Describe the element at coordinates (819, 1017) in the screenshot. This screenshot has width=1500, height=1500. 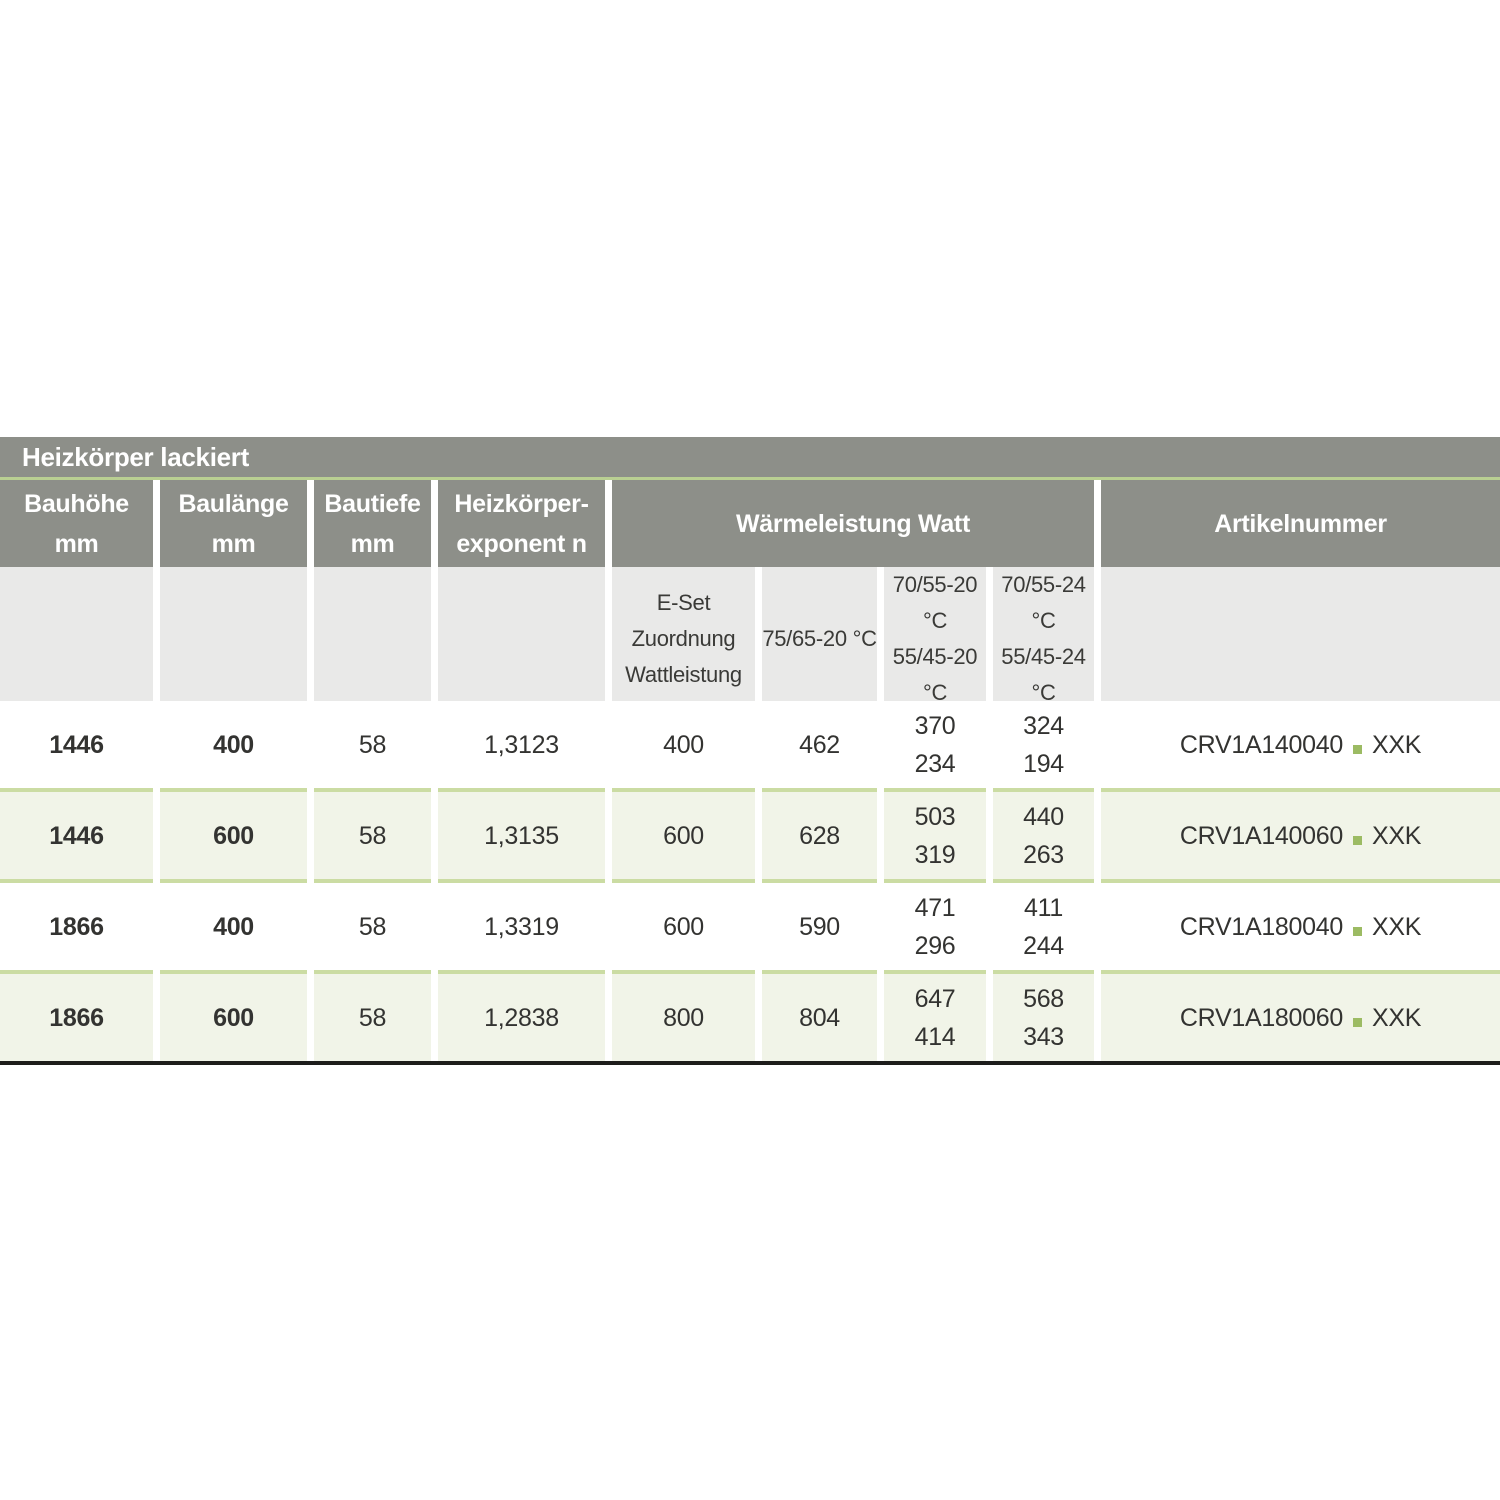
I see `cell-watt-7565: 804` at that location.